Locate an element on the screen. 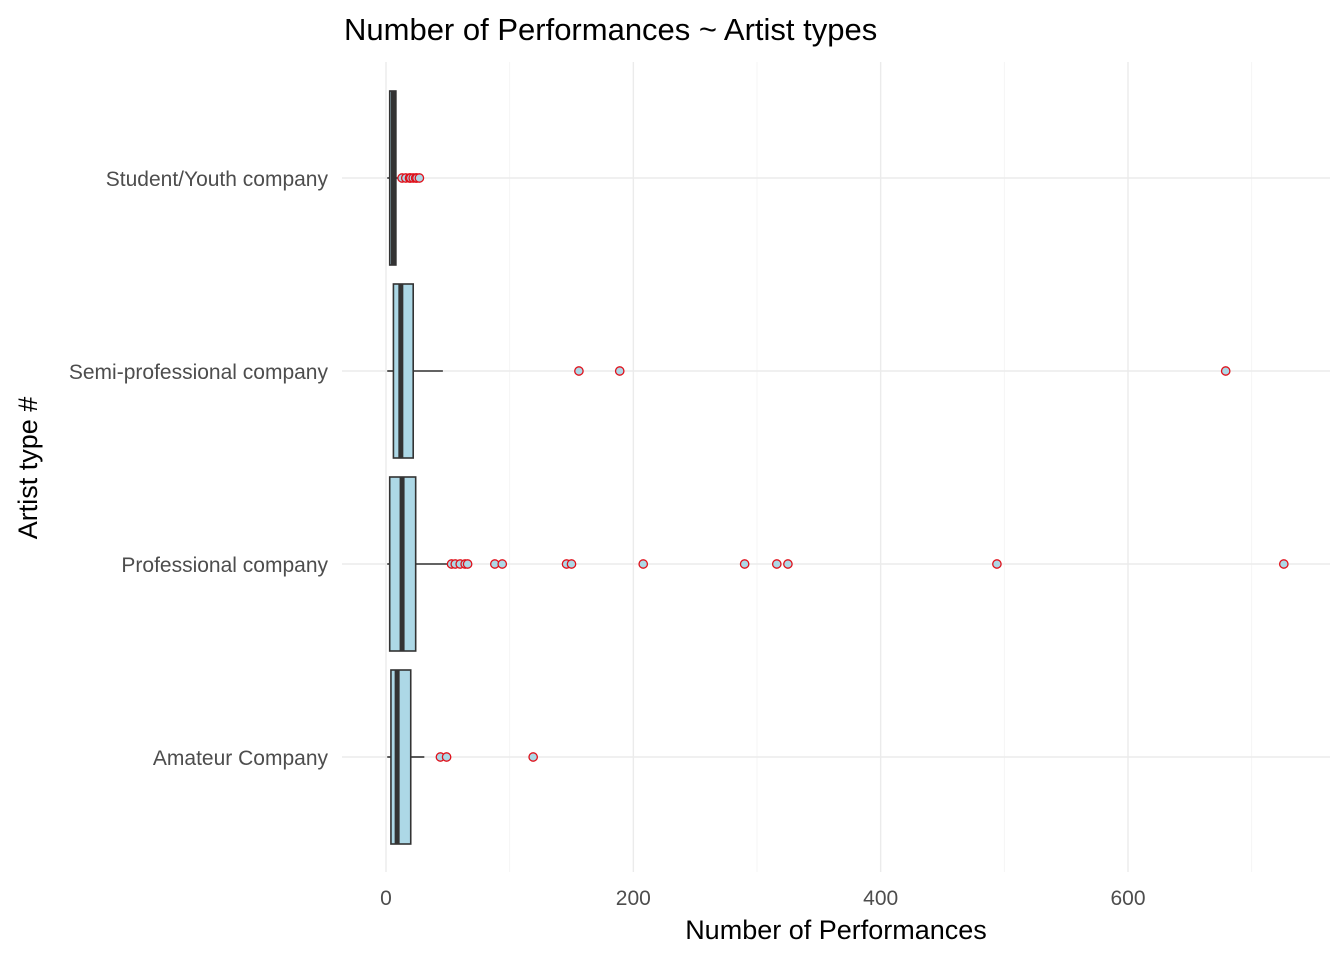 The image size is (1344, 960). y-axis-title: Artist type # is located at coordinates (28, 468).